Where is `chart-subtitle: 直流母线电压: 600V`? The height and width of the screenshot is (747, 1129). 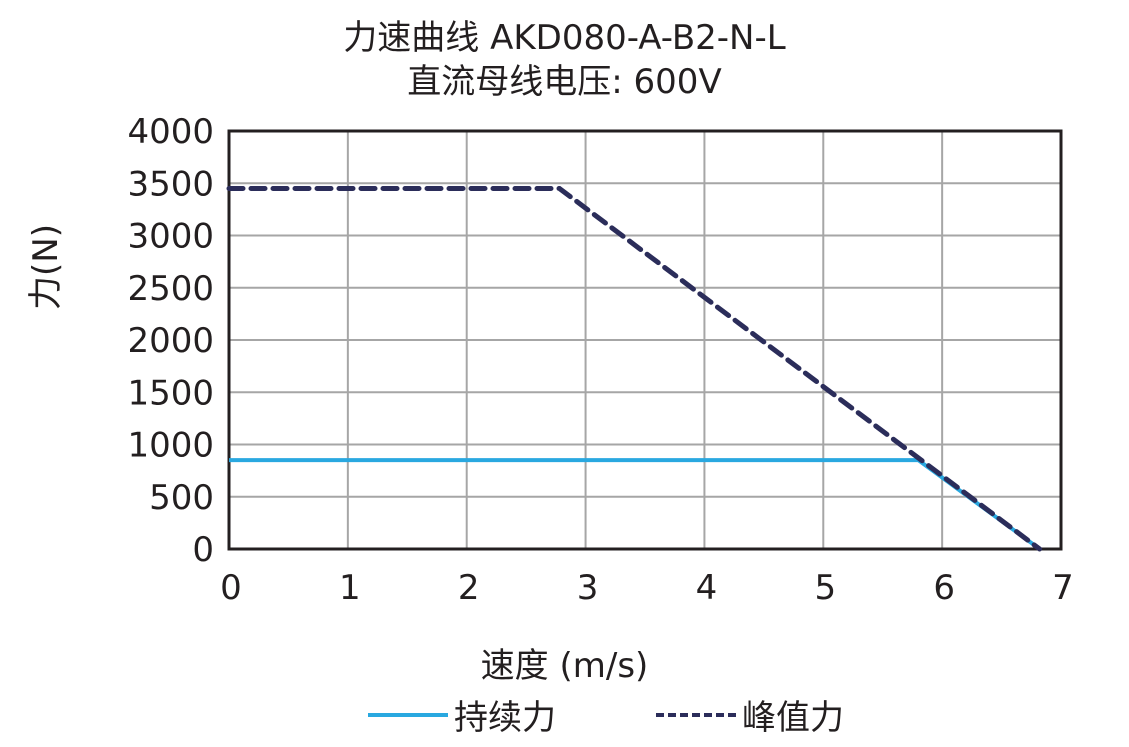 chart-subtitle: 直流母线电压: 600V is located at coordinates (564, 82).